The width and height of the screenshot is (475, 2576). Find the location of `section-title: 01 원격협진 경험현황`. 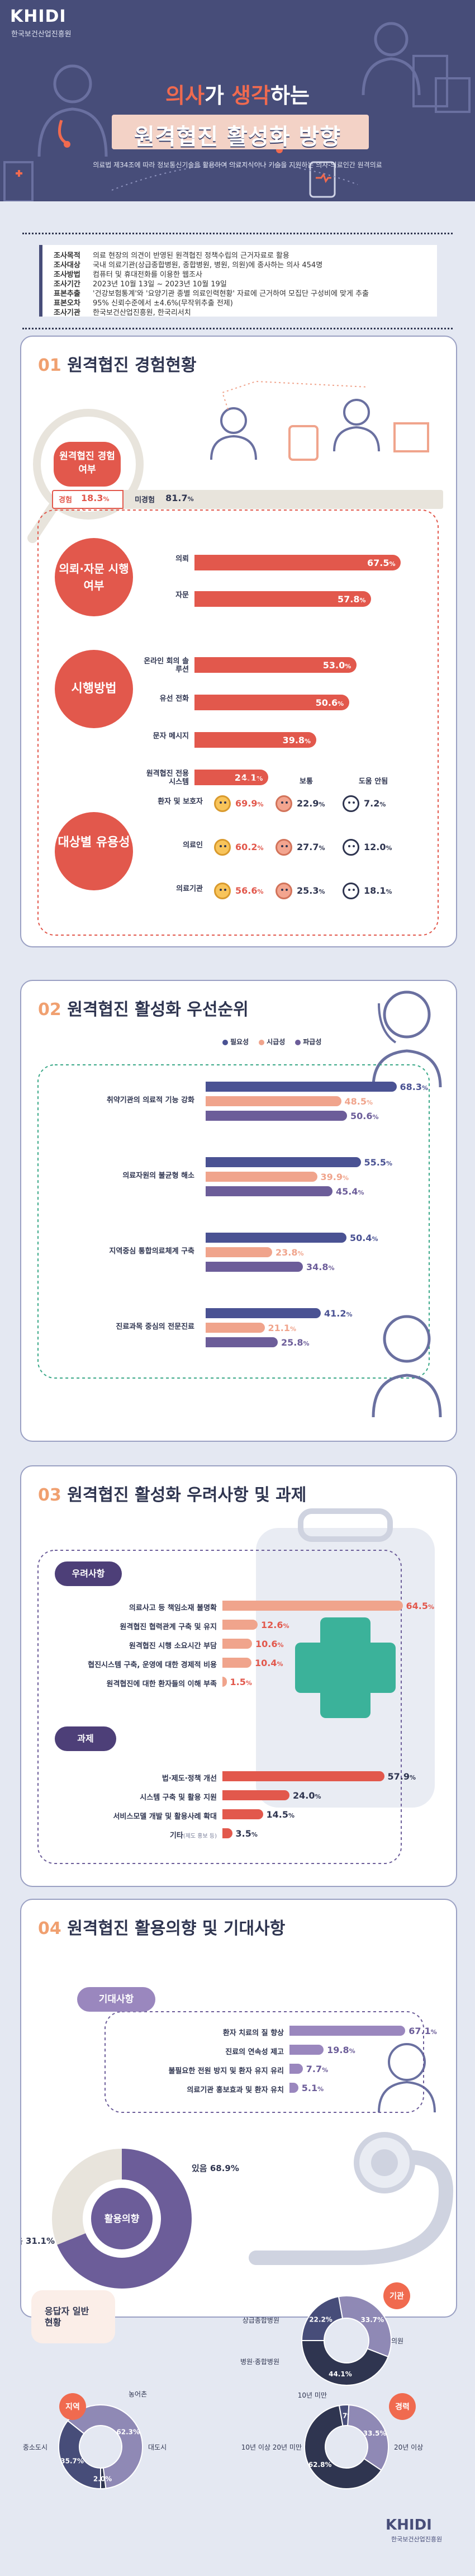

section-title: 01 원격협진 경험현황 is located at coordinates (117, 365).